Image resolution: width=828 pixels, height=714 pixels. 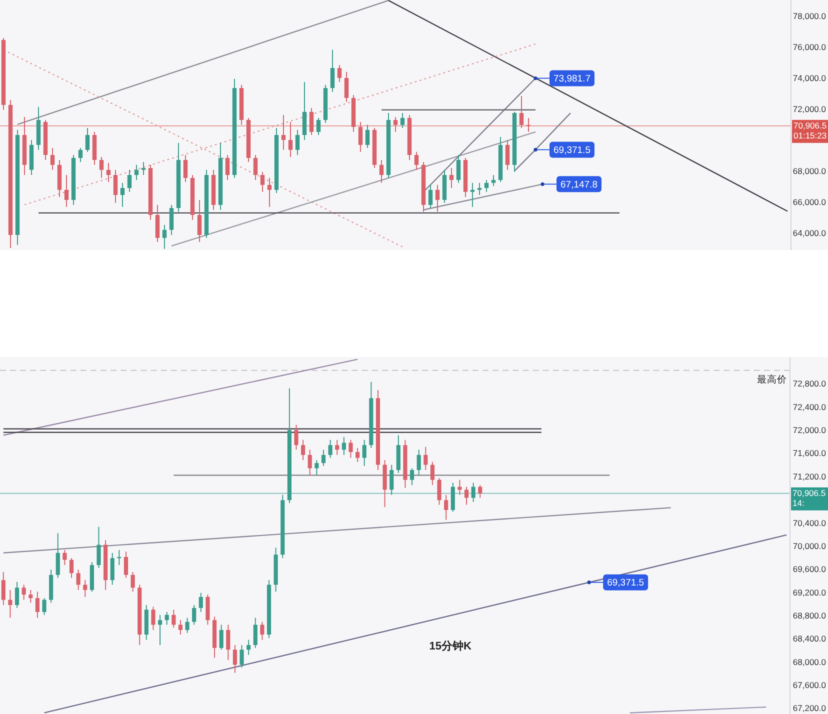 What do you see at coordinates (809, 15) in the screenshot?
I see `y-tick-label: 78,000.0` at bounding box center [809, 15].